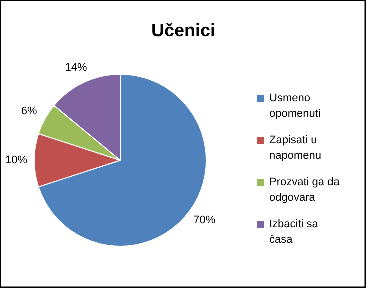 Image resolution: width=368 pixels, height=290 pixels. What do you see at coordinates (29, 111) in the screenshot?
I see `data-label: 6%` at bounding box center [29, 111].